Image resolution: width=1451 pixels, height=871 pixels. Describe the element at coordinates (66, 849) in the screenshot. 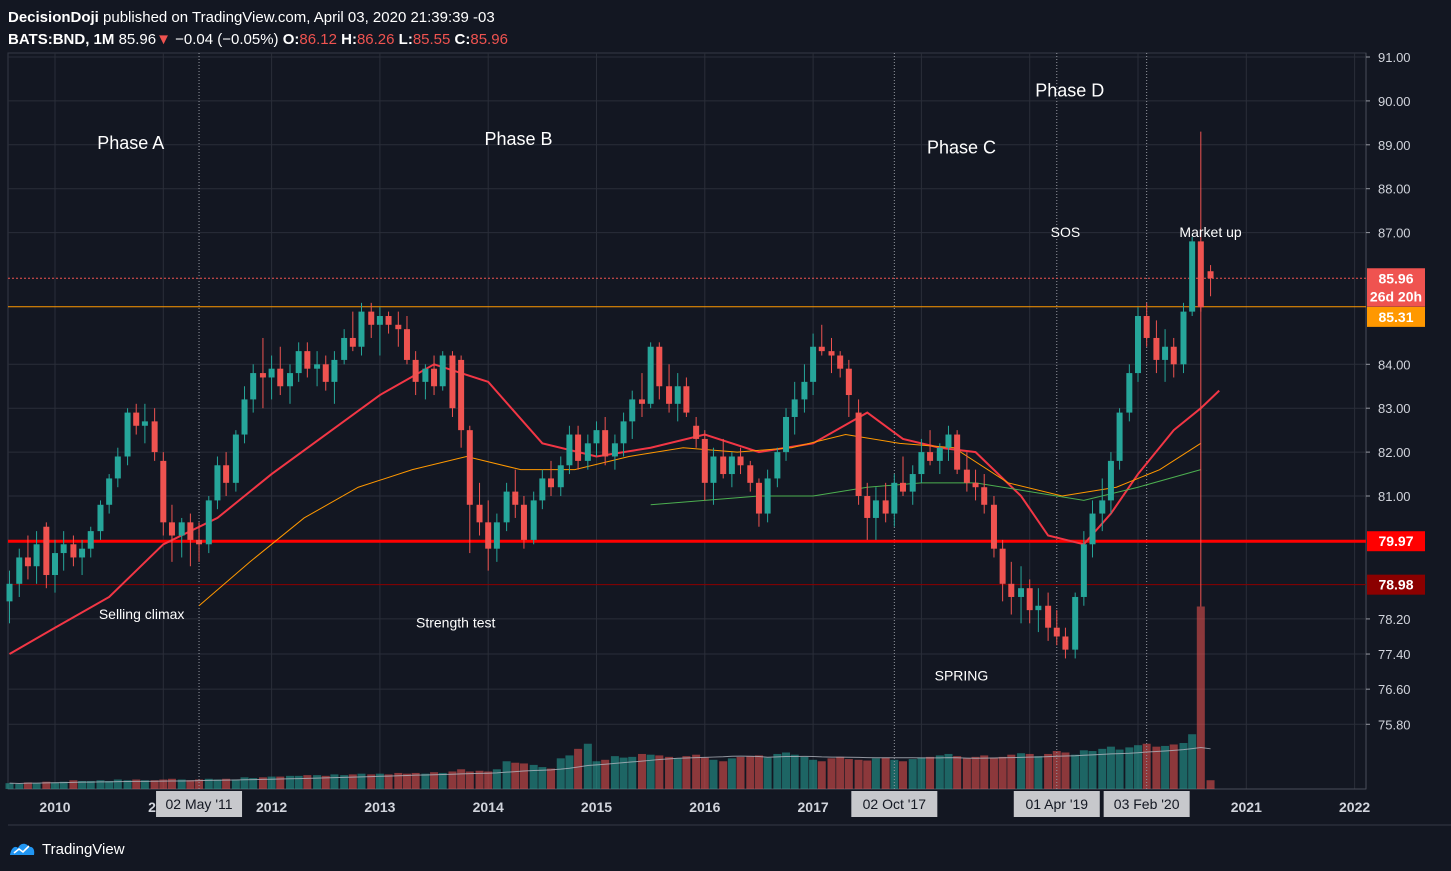

I see `tradingview-branding: TradingView` at that location.